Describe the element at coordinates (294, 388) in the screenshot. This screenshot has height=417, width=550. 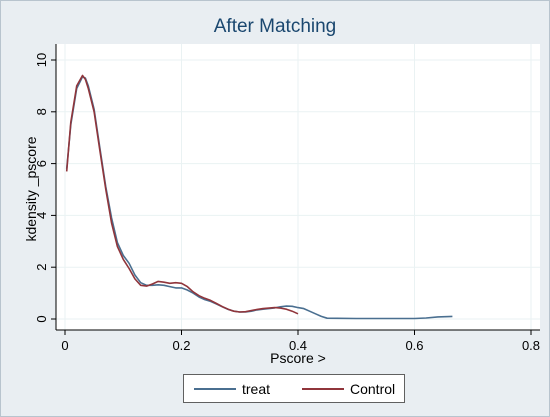
I see `legend: treat Control` at that location.